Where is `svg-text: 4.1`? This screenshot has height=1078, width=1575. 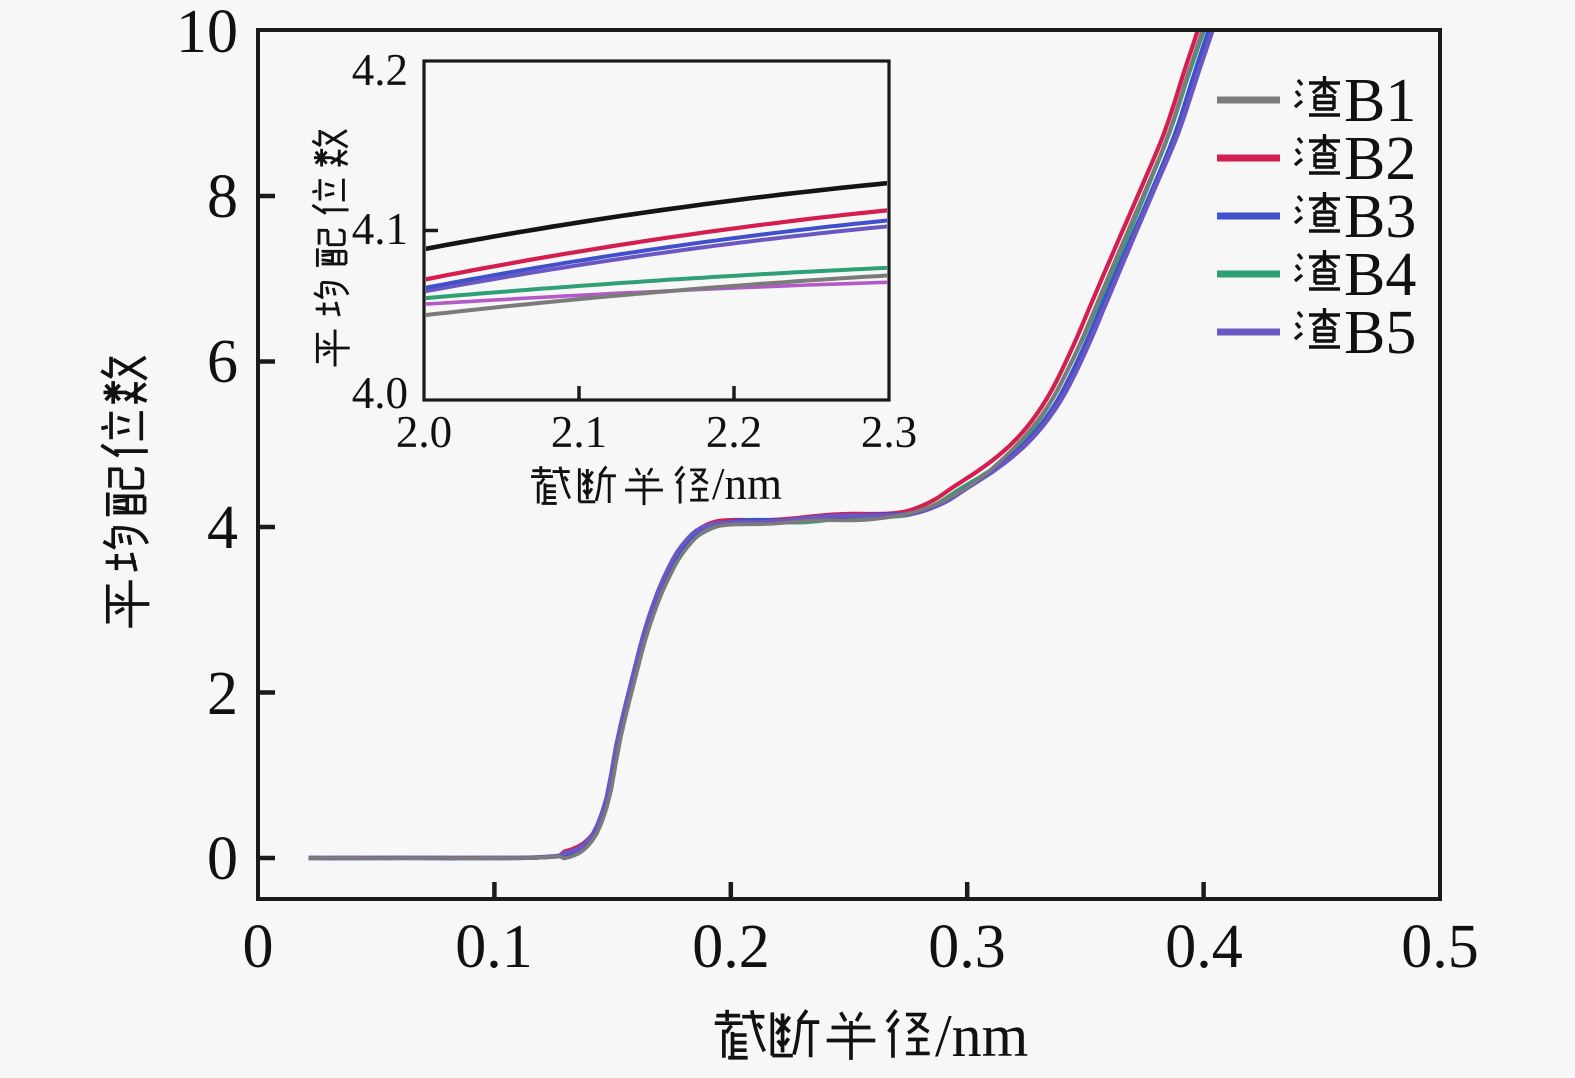
svg-text: 4.1 is located at coordinates (380, 229).